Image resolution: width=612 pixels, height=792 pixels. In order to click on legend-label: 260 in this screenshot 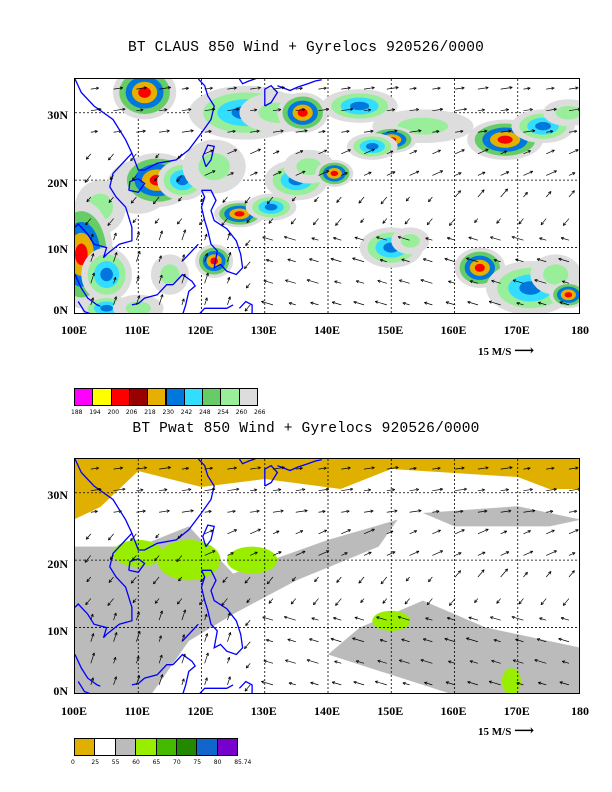, I will do `click(241, 412)`.